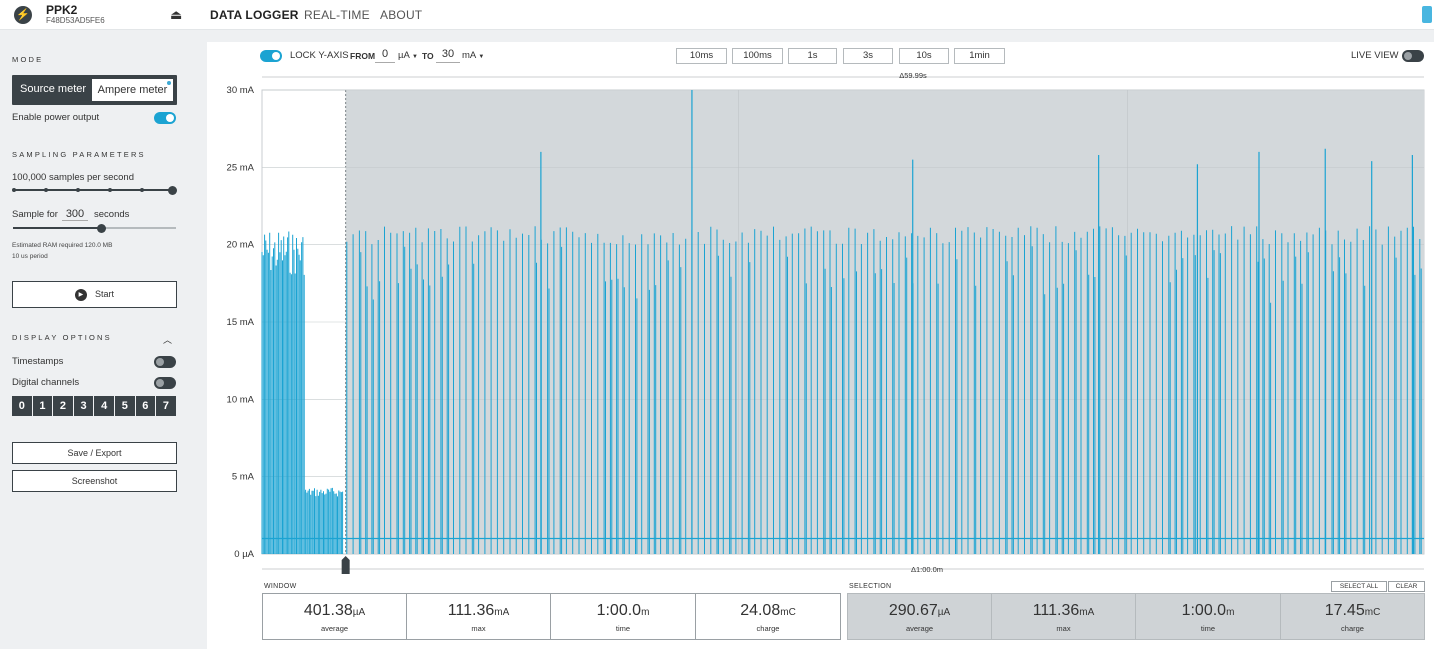 The width and height of the screenshot is (1434, 649). What do you see at coordinates (478, 616) in the screenshot?
I see `window-max: 111.36mA max` at bounding box center [478, 616].